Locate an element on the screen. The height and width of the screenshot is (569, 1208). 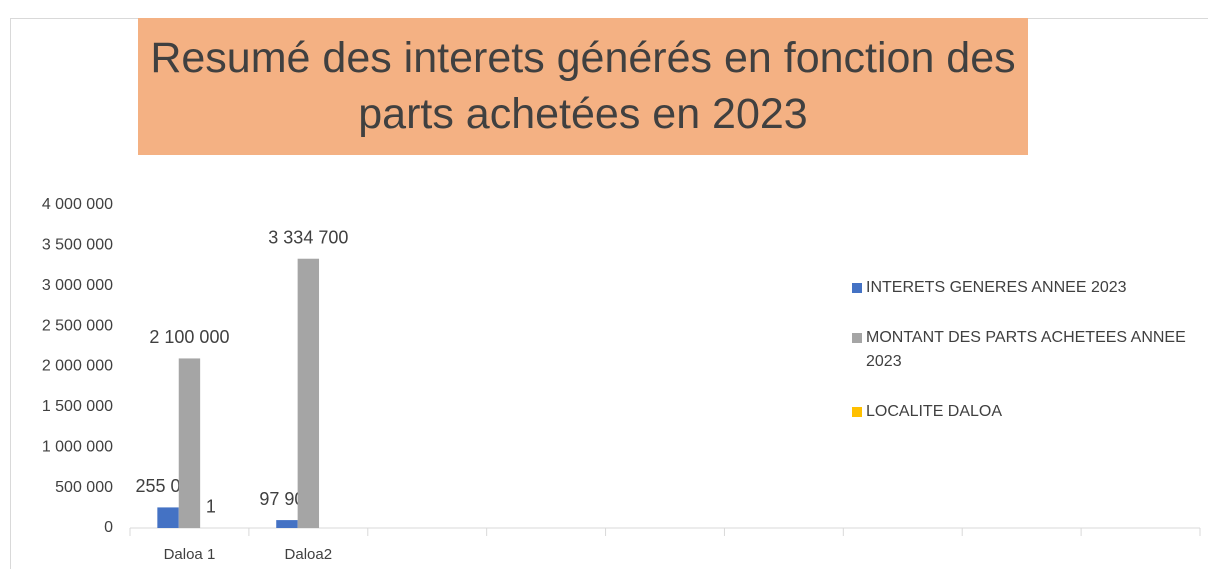
y-tick-label: 4 000 000 is located at coordinates (77, 204).